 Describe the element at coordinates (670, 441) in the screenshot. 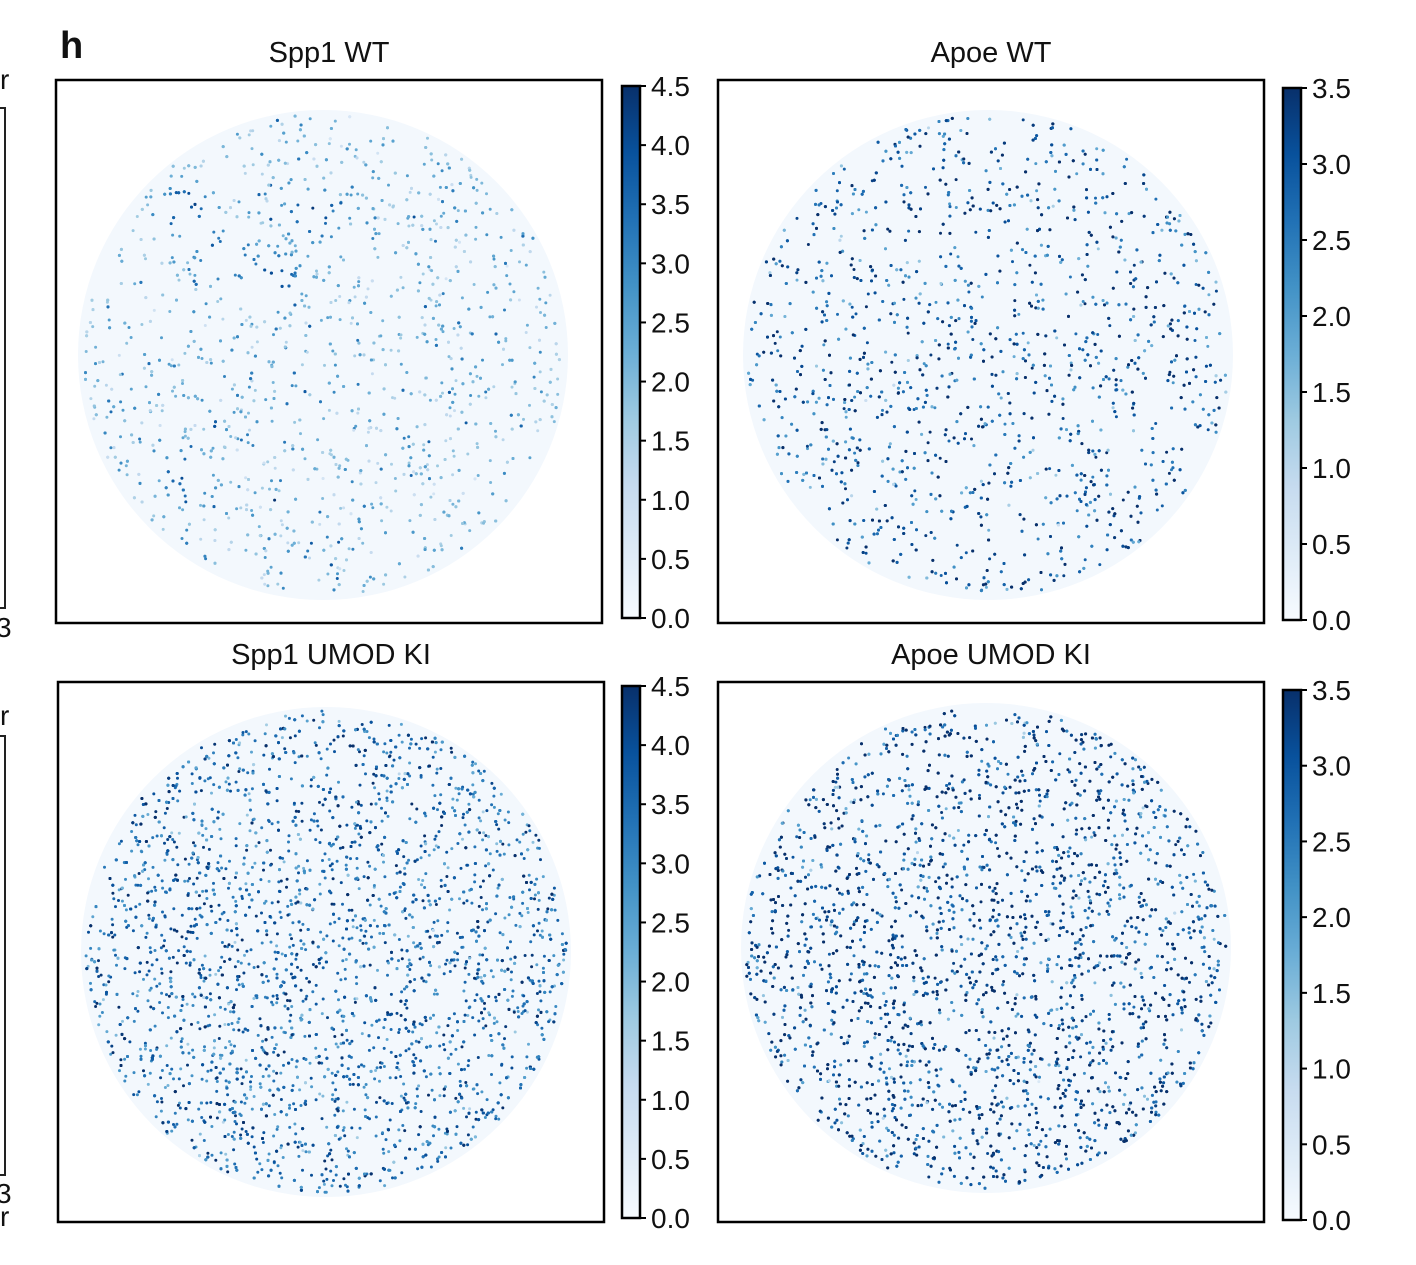

I see `colorbar-tick-label: 1.5` at that location.